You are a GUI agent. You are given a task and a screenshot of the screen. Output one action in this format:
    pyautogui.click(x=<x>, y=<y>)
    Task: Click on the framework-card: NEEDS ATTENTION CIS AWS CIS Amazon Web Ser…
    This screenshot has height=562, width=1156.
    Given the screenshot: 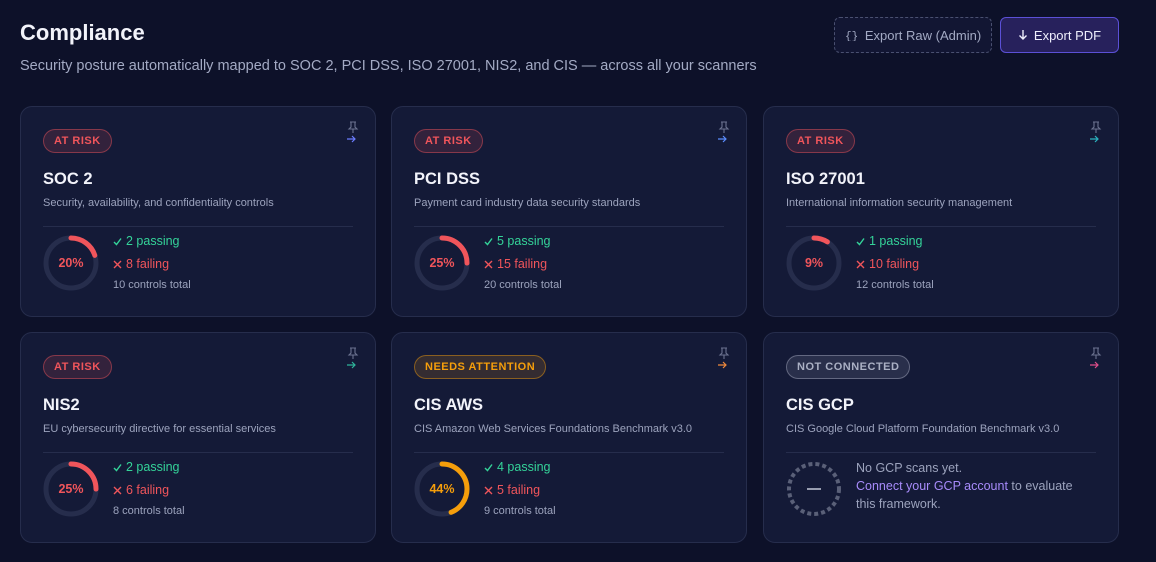 What is the action you would take?
    pyautogui.click(x=569, y=437)
    